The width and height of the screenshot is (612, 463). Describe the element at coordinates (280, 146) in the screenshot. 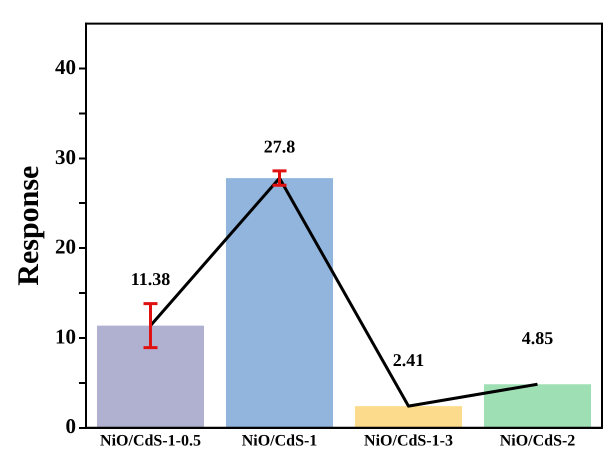

I see `data-label: 27.8` at that location.